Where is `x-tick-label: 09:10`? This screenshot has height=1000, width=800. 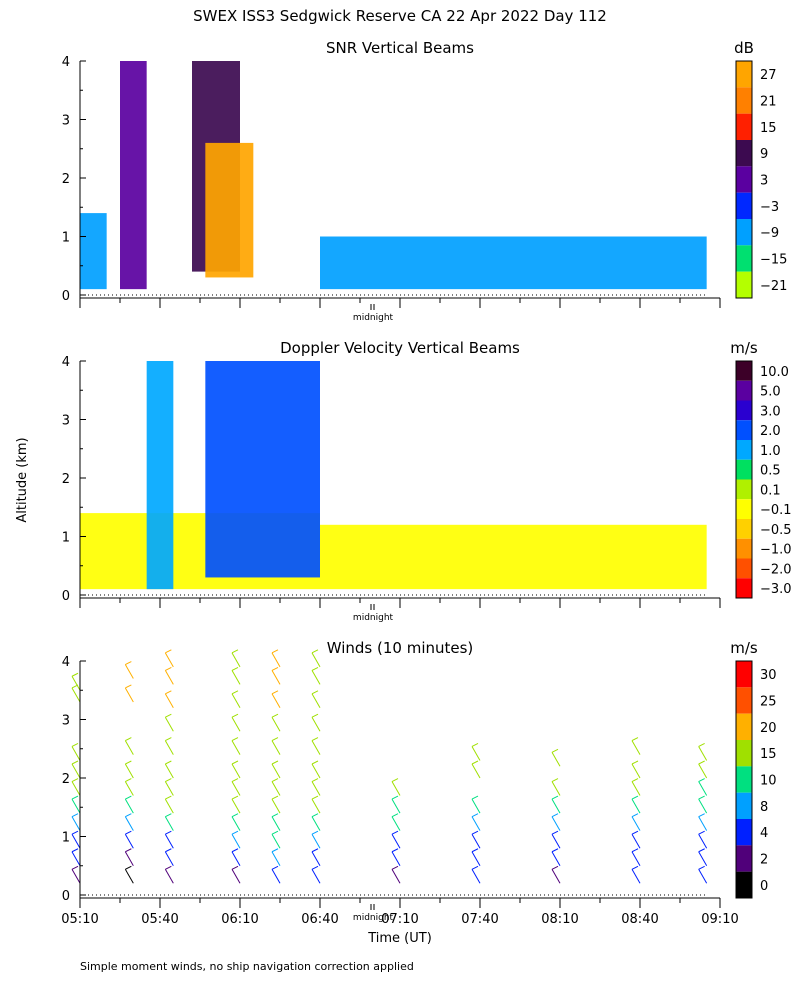 x-tick-label: 09:10 is located at coordinates (719, 919).